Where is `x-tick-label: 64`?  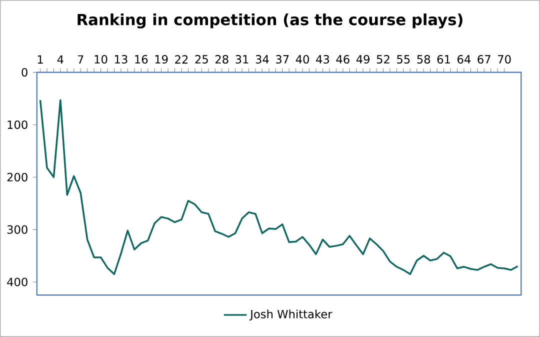
x-tick-label: 64 is located at coordinates (464, 59).